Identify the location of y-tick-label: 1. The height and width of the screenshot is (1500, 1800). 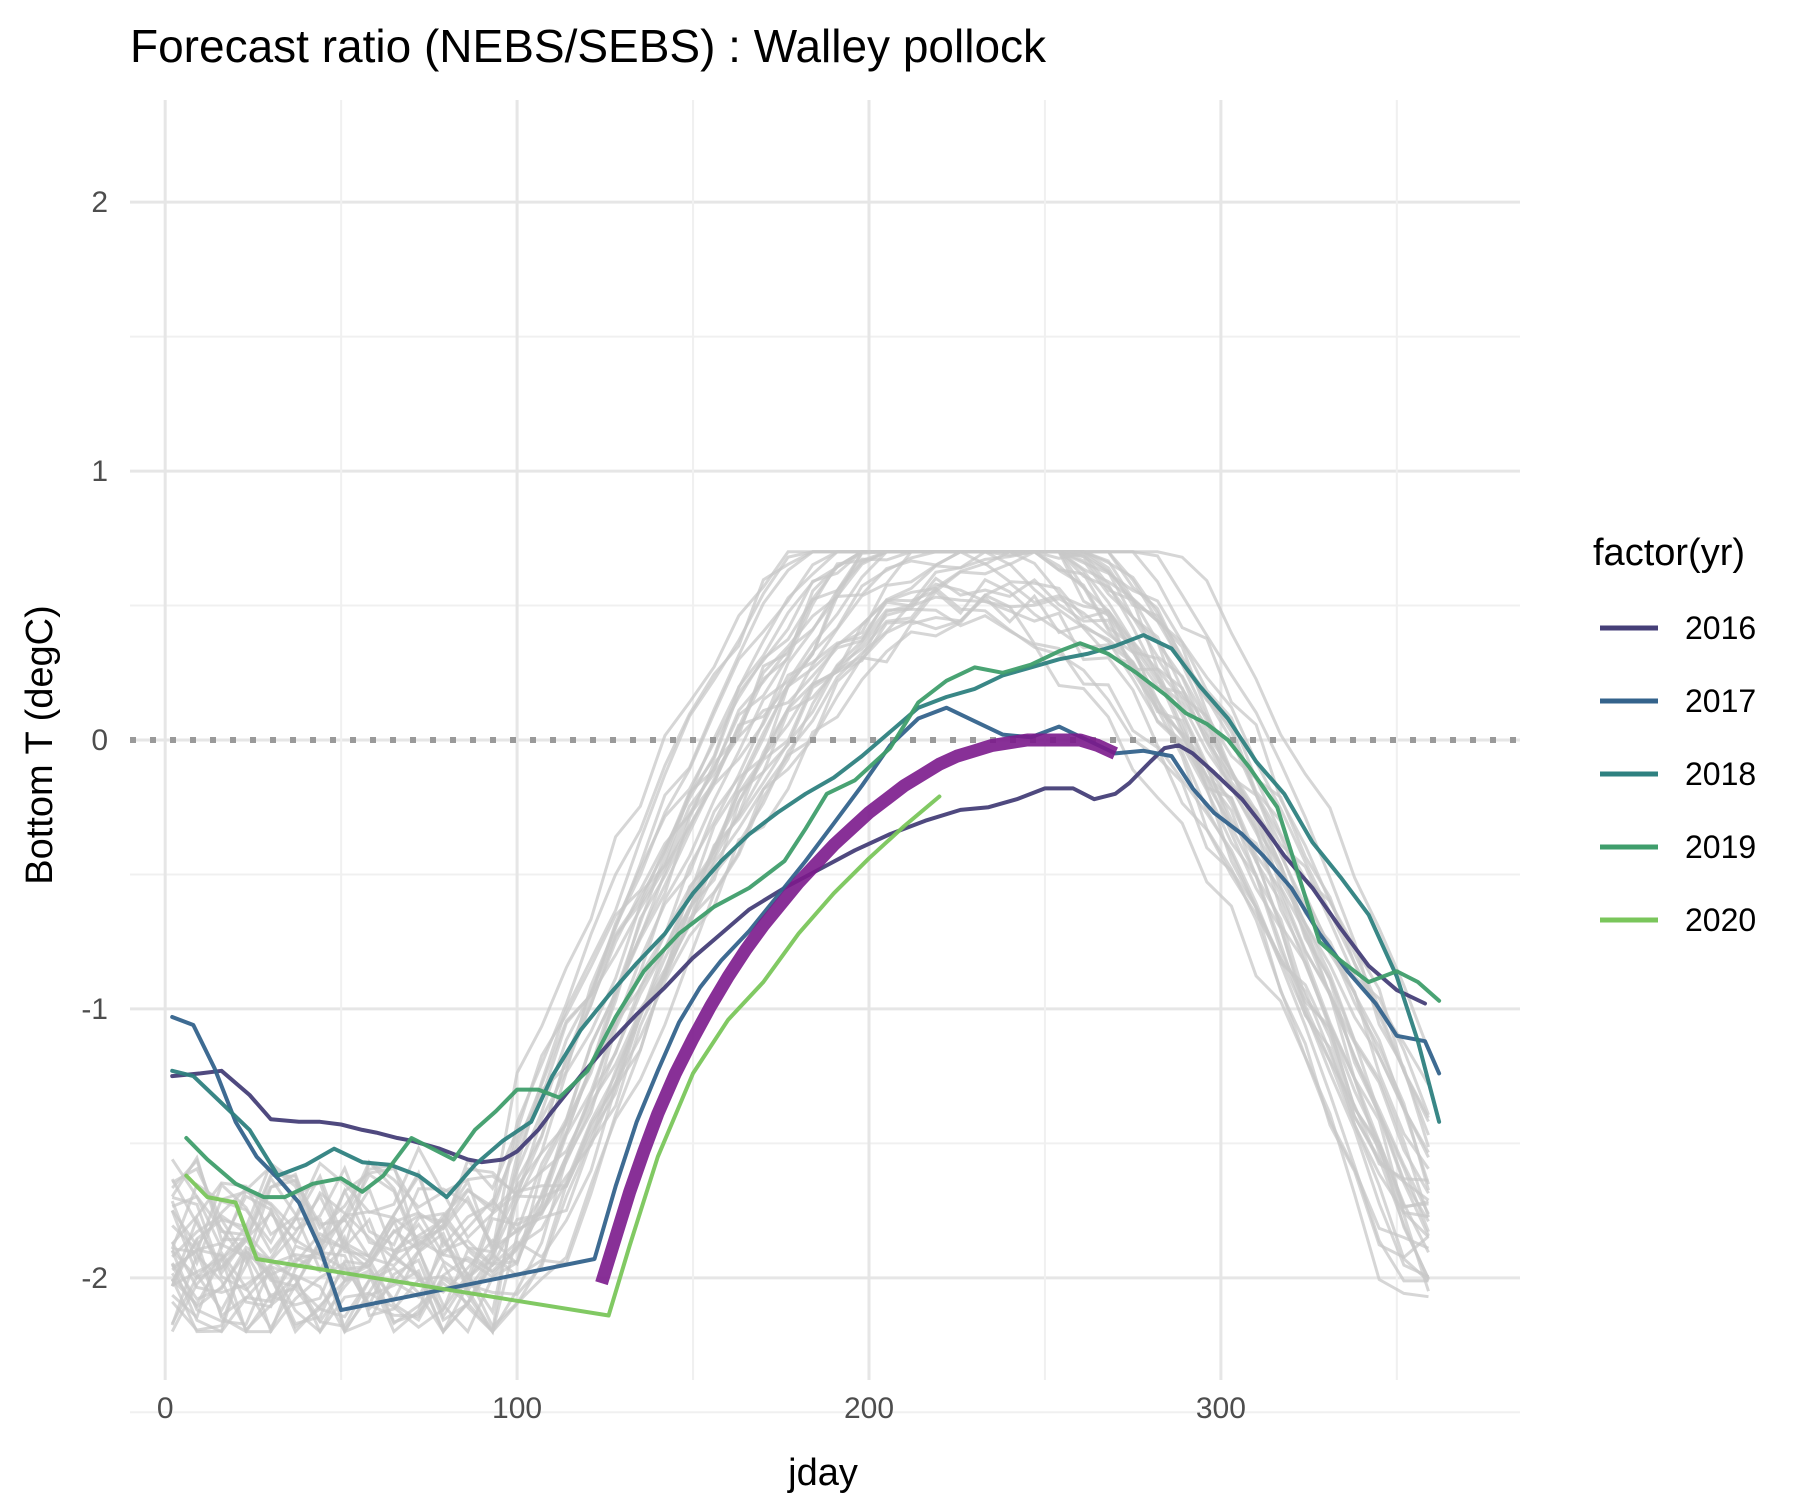
(99, 471).